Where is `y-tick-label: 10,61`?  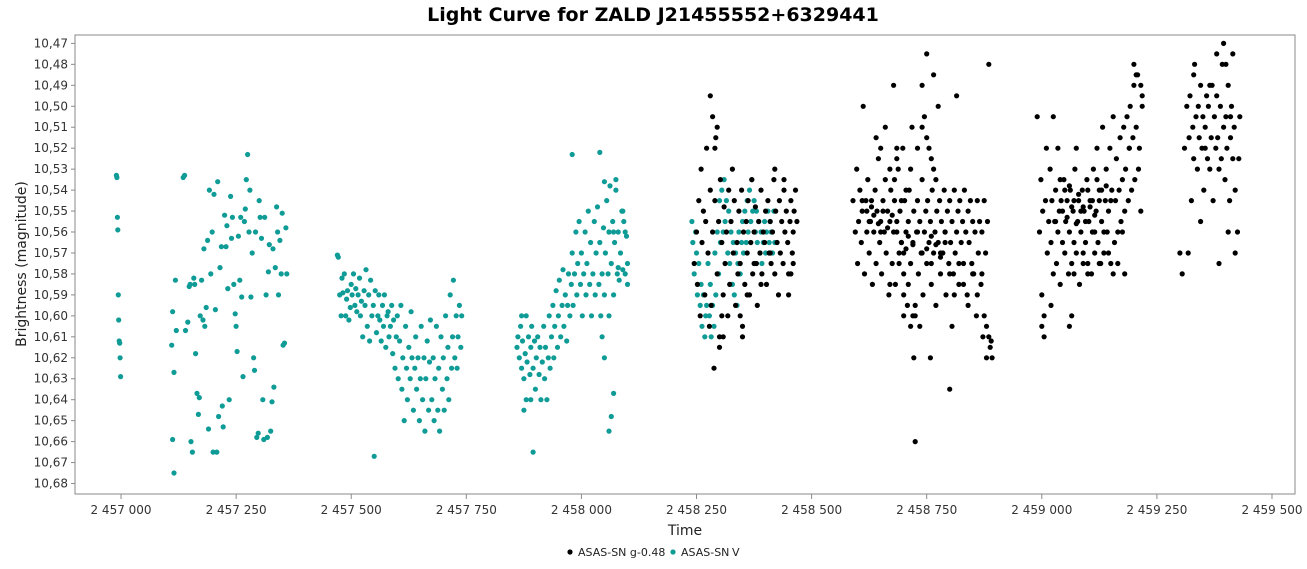 y-tick-label: 10,61 is located at coordinates (51, 337).